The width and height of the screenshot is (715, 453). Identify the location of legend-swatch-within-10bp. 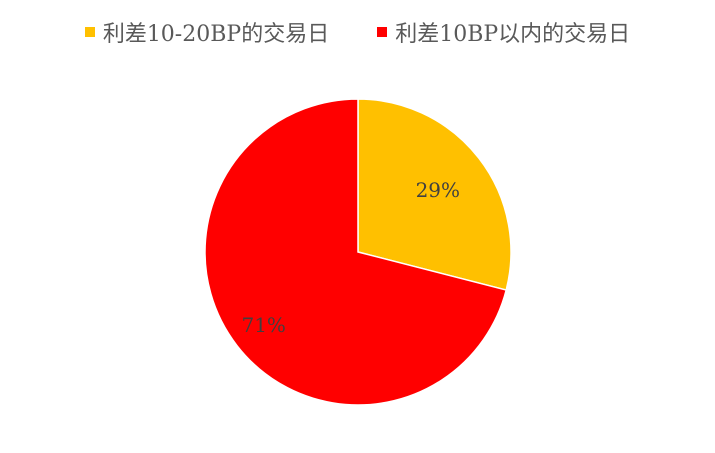
(382, 32).